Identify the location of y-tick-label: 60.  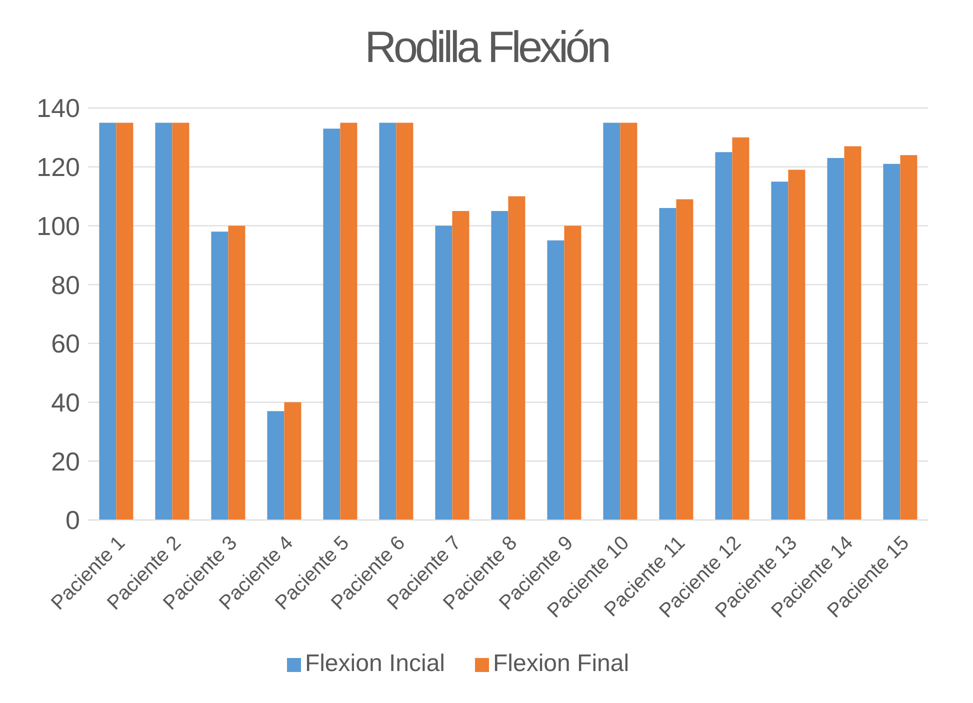
(65, 343).